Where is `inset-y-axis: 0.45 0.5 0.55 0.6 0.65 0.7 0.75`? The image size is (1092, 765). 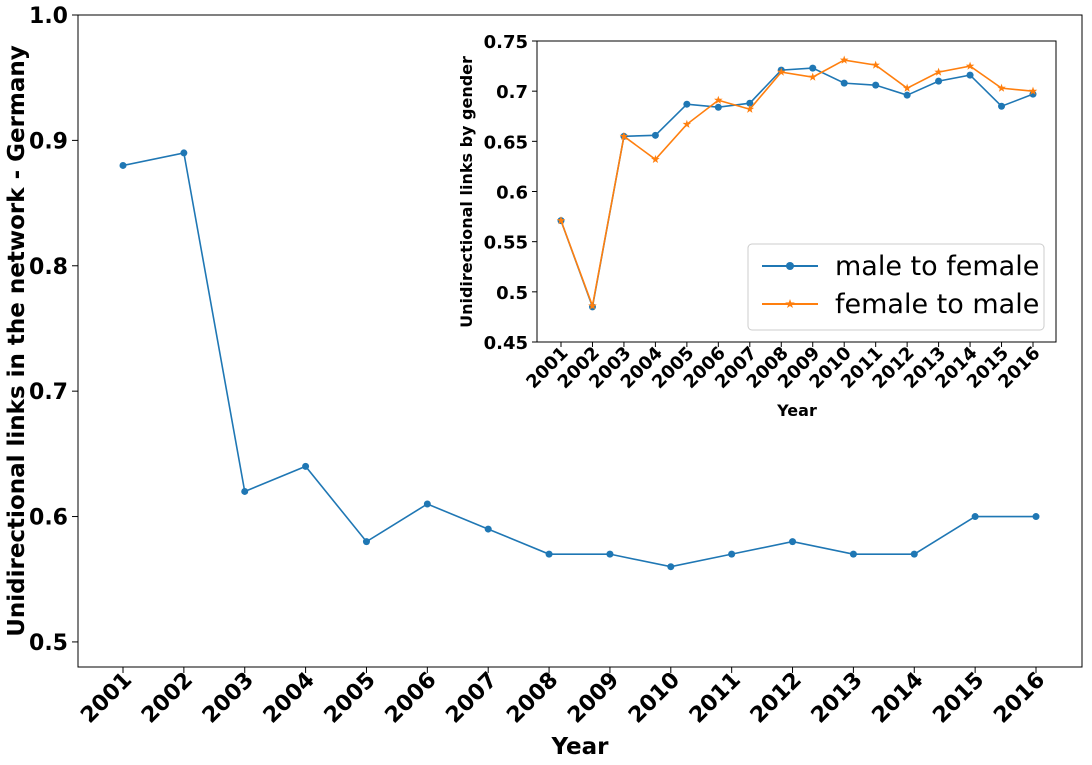
inset-y-axis: 0.45 0.5 0.55 0.6 0.65 0.7 0.75 is located at coordinates (510, 193).